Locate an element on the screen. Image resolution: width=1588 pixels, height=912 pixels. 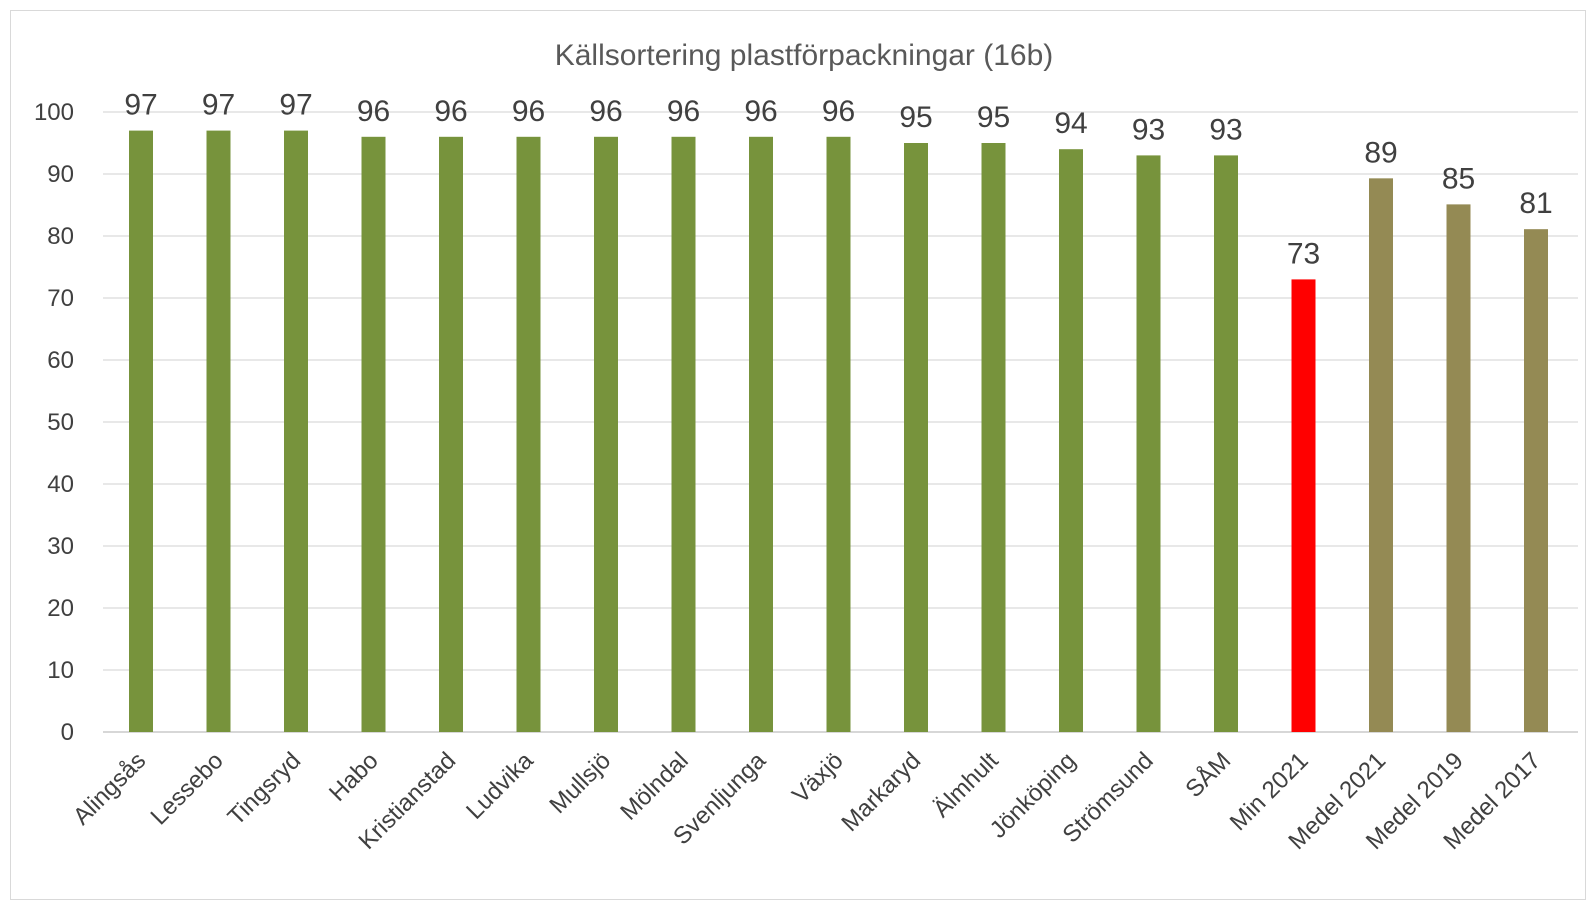
y-tick-label: 0 is located at coordinates (67, 732).